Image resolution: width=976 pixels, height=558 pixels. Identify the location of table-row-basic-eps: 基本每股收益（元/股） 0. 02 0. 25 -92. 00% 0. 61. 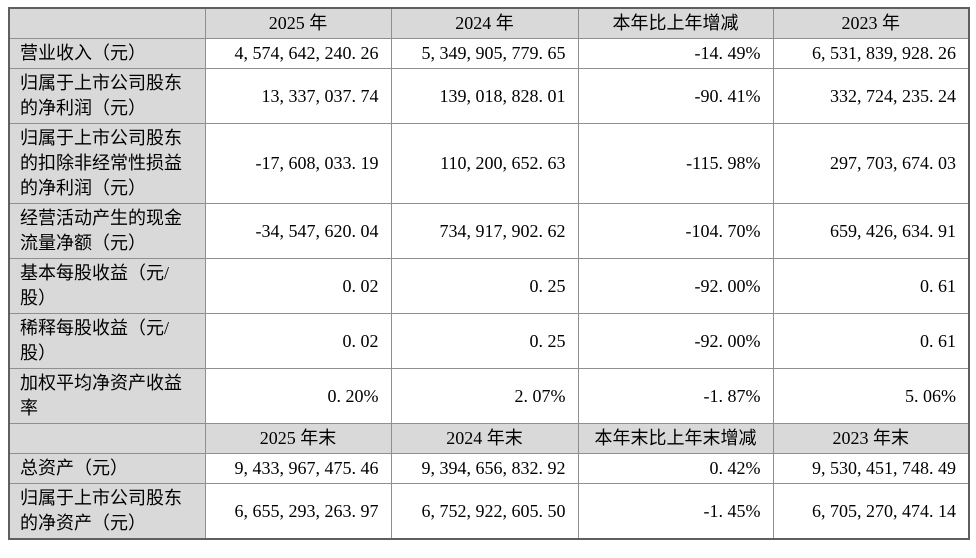
(489, 286).